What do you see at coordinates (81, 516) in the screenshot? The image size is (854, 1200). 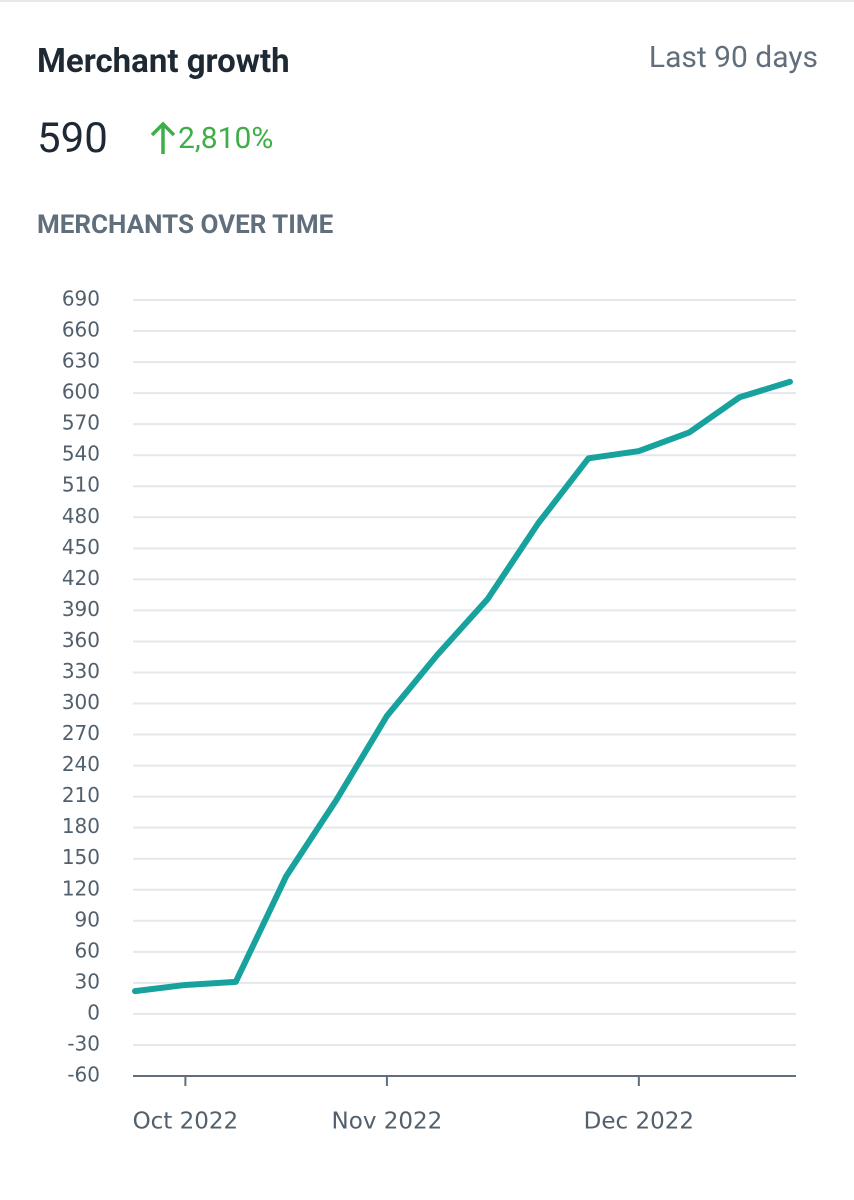 I see `y-tick-label: 480` at bounding box center [81, 516].